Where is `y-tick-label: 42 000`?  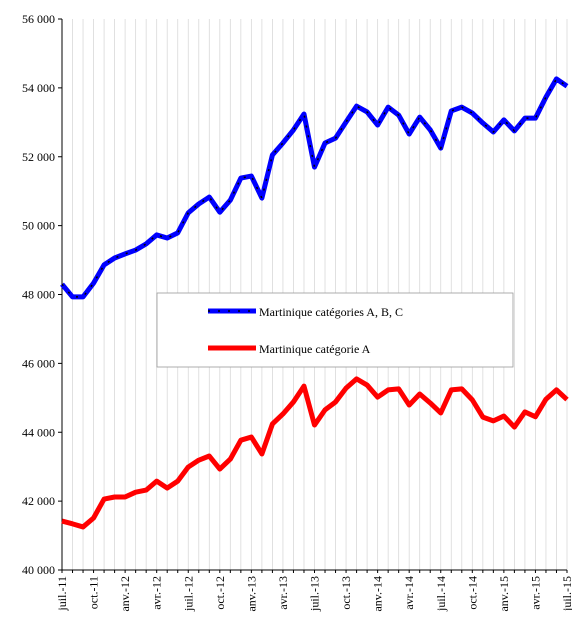
y-tick-label: 42 000 is located at coordinates (38, 501).